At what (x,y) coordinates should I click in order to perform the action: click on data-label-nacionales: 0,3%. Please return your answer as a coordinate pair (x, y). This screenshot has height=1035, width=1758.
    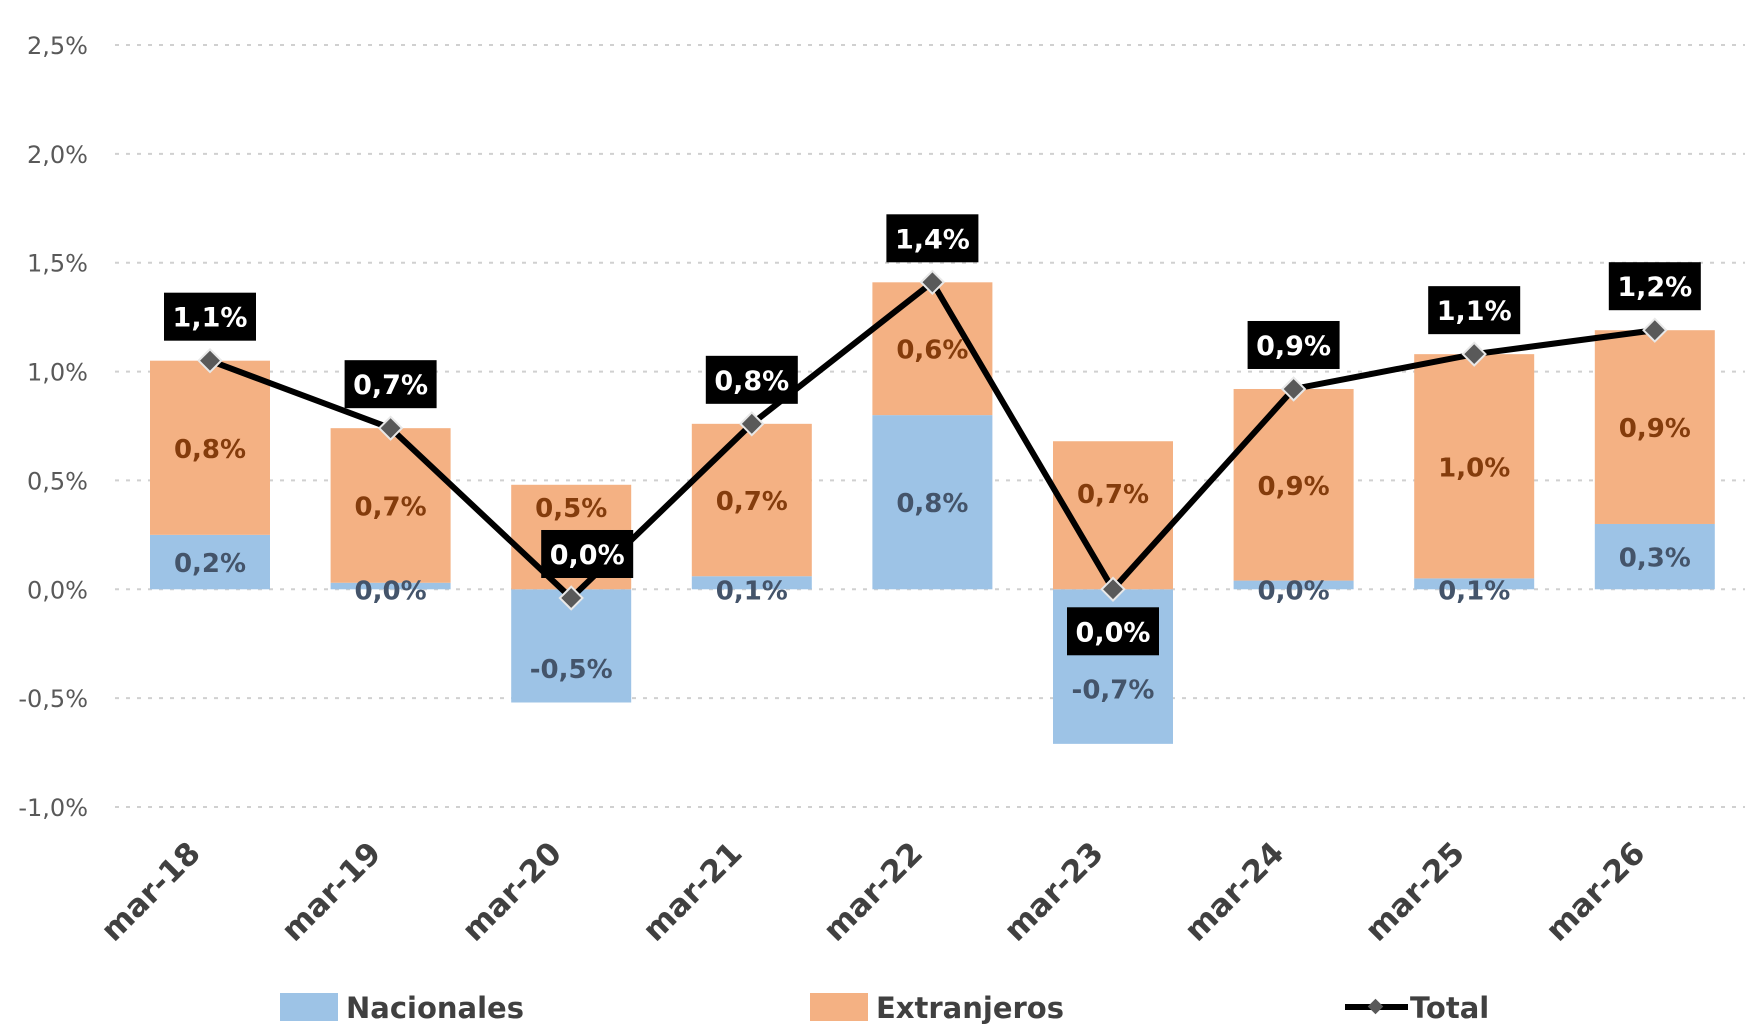
    Looking at the image, I should click on (1655, 559).